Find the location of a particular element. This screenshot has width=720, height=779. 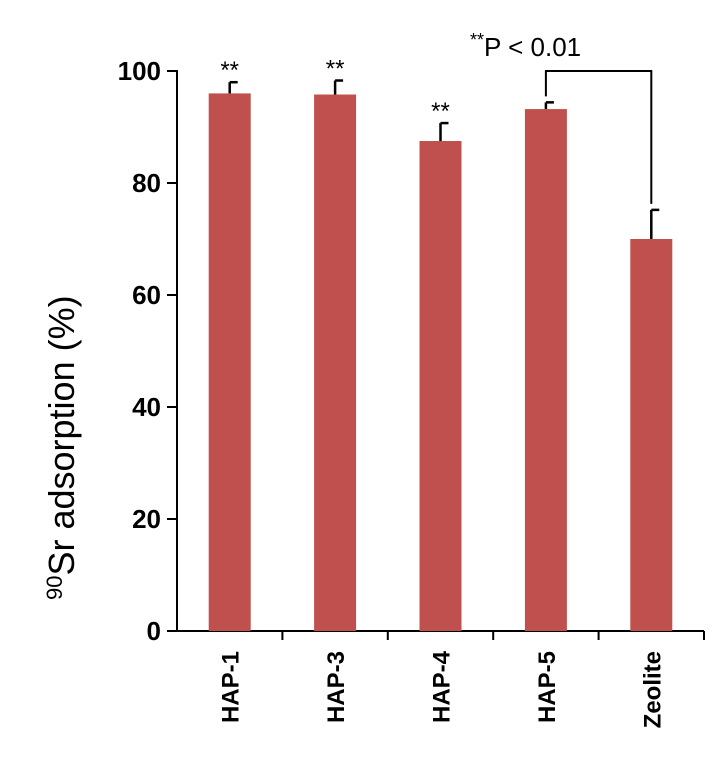

y-tick-label: 80 is located at coordinates (146, 183).